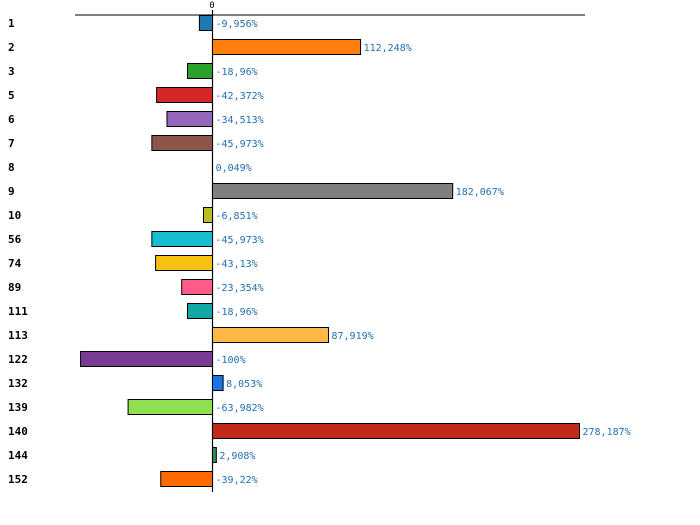 The width and height of the screenshot is (700, 525). Describe the element at coordinates (11, 119) in the screenshot. I see `category-label: 6` at that location.